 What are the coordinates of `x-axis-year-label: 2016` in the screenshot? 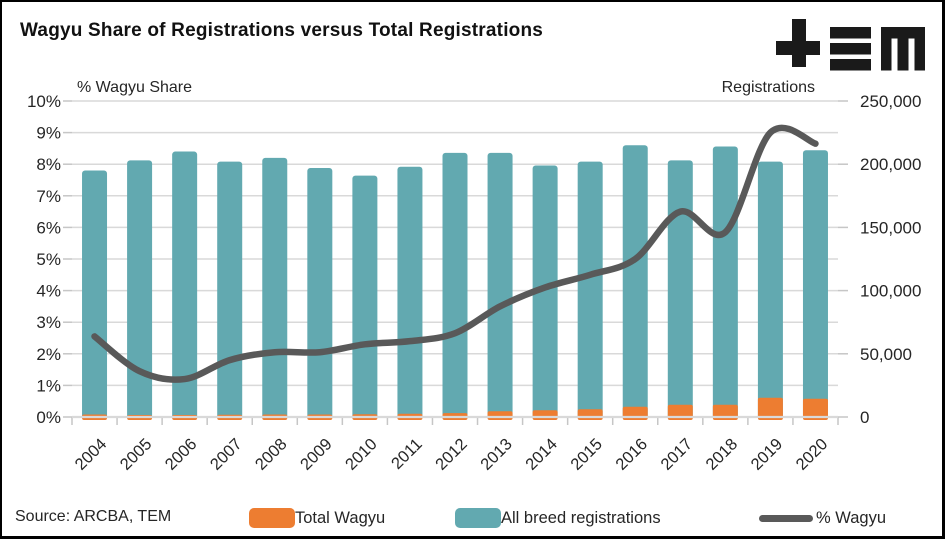 It's located at (631, 454).